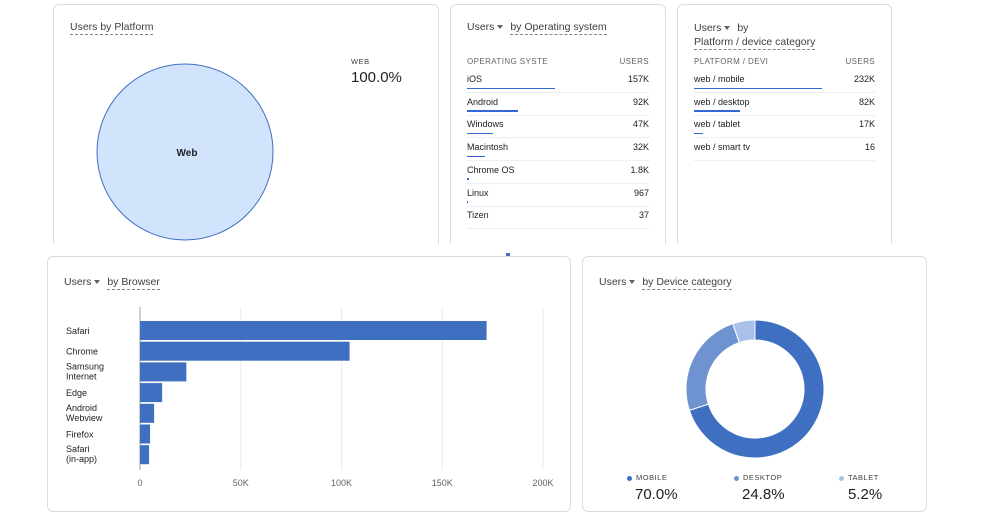 This screenshot has width=999, height=513. I want to click on os-table-row: Android 92K, so click(558, 105).